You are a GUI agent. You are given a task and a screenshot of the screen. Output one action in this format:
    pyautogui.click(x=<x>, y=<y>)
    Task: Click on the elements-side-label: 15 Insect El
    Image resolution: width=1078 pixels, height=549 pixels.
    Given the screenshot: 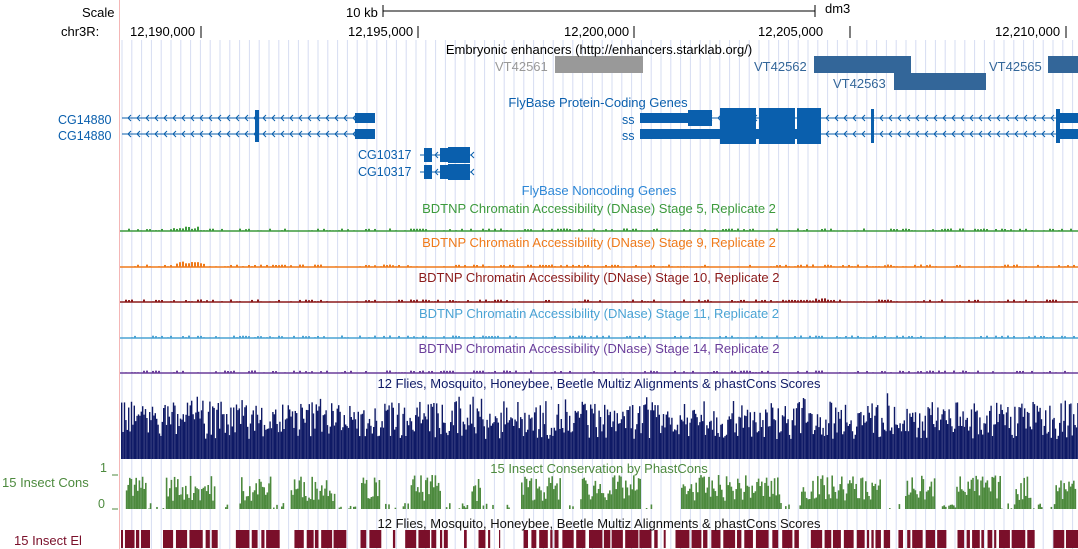 What is the action you would take?
    pyautogui.click(x=48, y=540)
    